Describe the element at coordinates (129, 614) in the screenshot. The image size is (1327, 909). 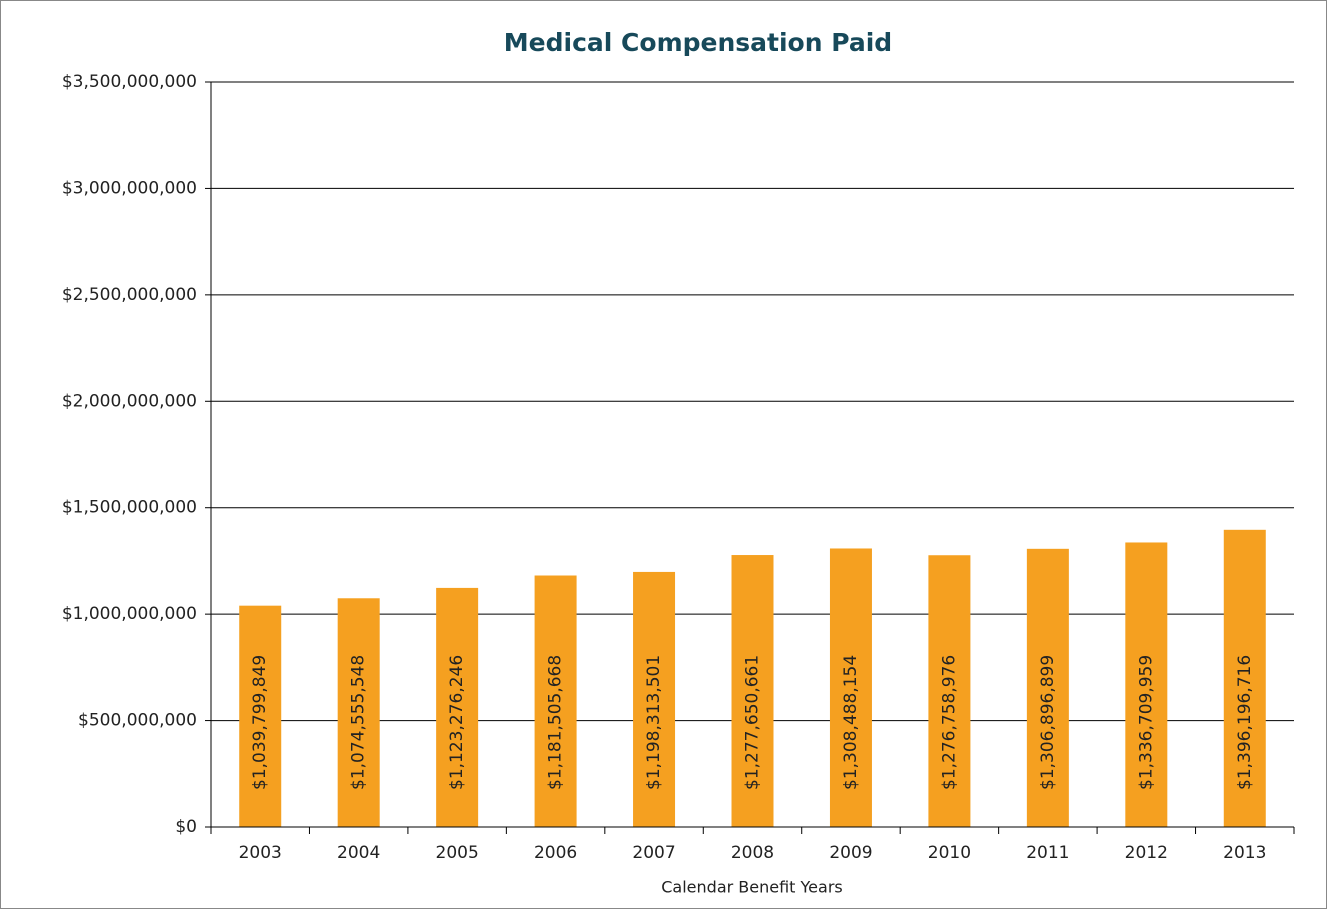
I see `y-tick-label: $1,000,000,000` at that location.